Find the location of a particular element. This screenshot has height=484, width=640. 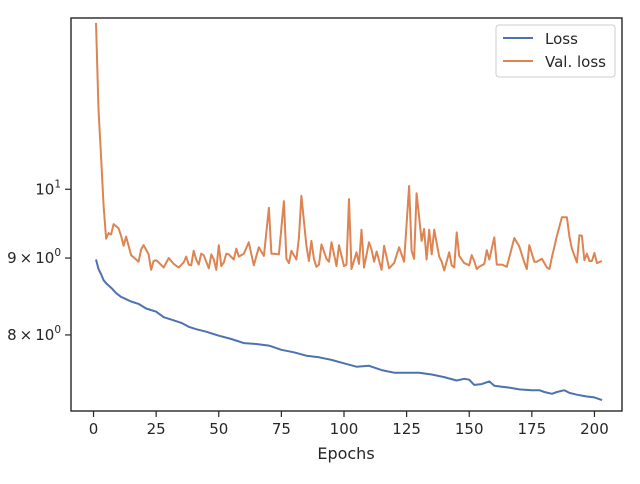

x-tick-label: 75 is located at coordinates (281, 429).